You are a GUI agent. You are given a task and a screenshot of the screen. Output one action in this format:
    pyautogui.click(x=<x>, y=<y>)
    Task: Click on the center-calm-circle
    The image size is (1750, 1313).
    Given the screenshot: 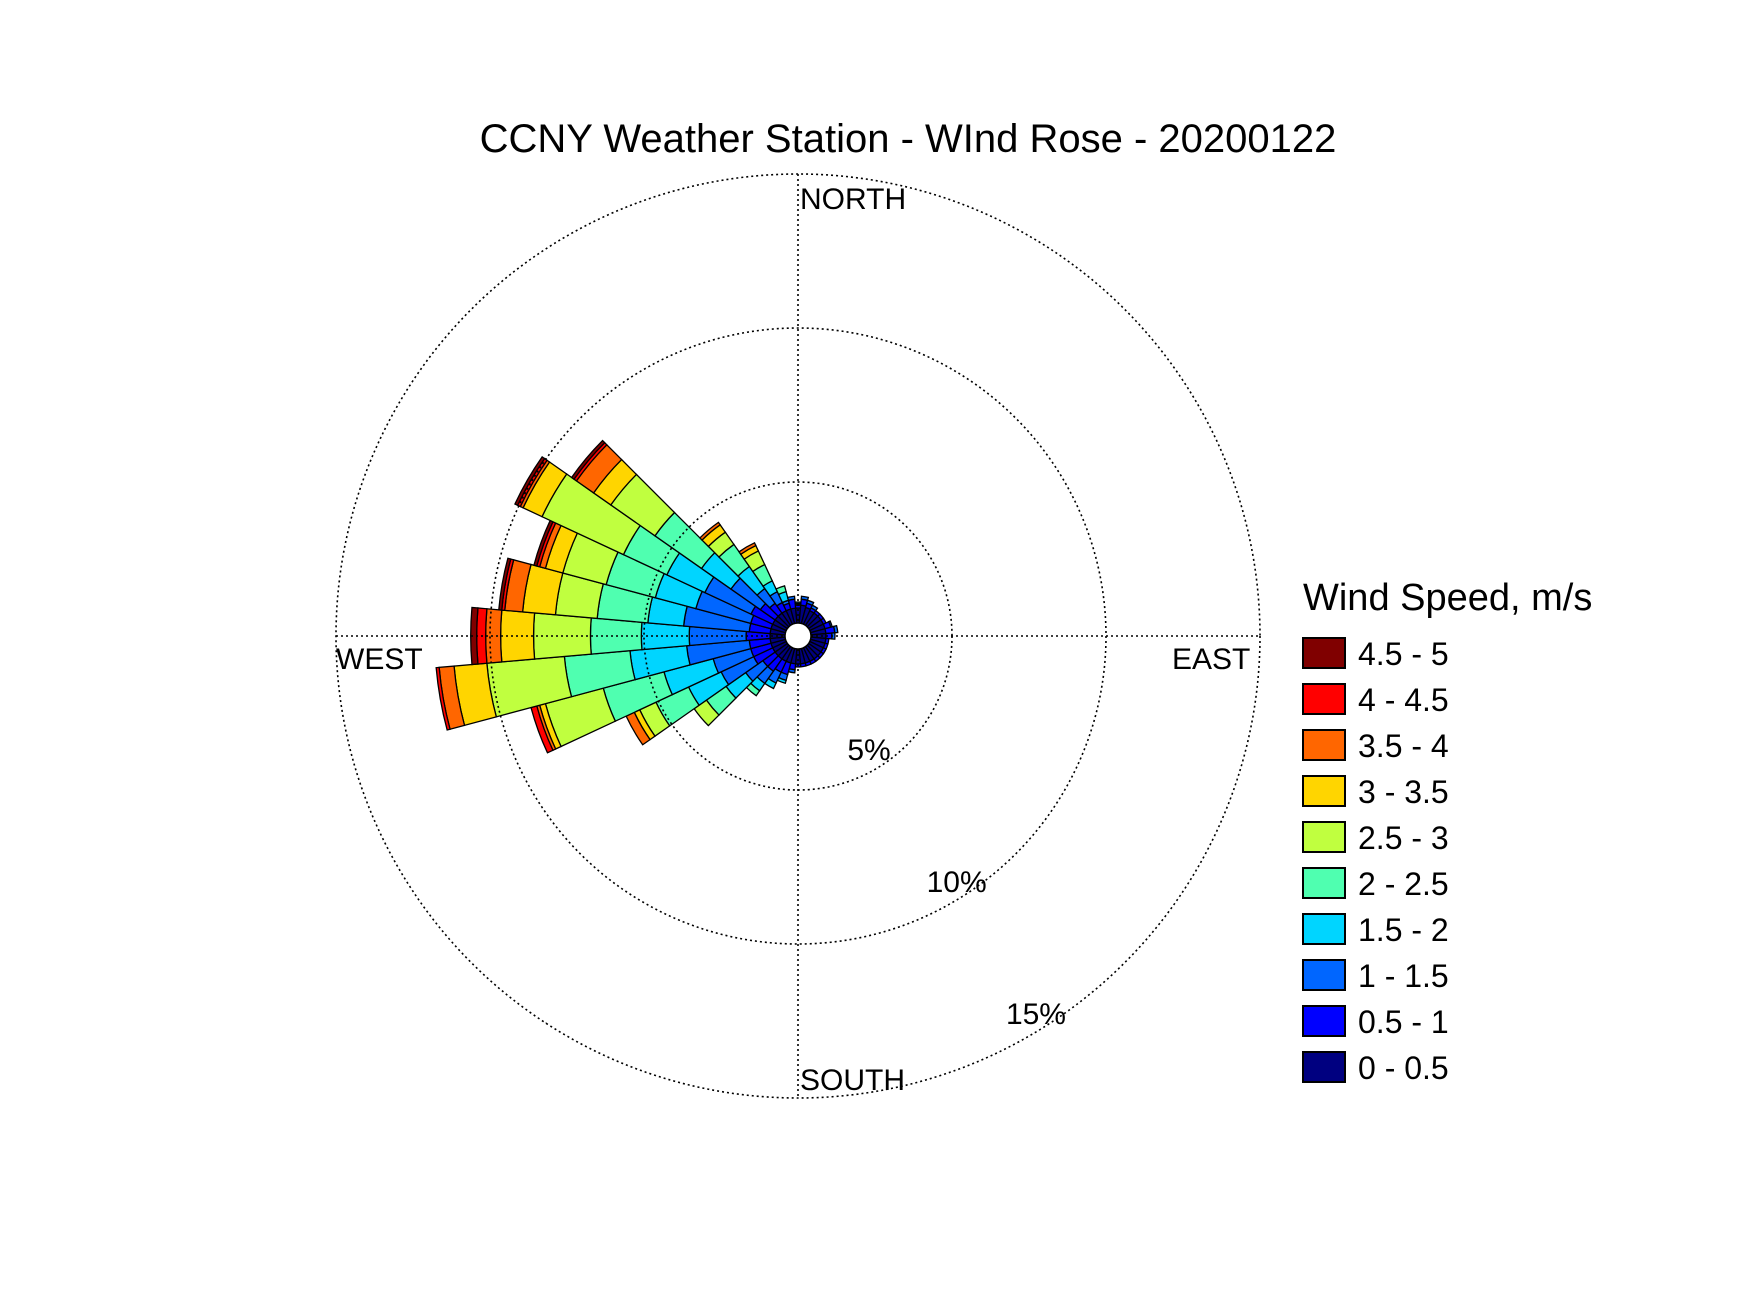 What is the action you would take?
    pyautogui.click(x=798, y=636)
    